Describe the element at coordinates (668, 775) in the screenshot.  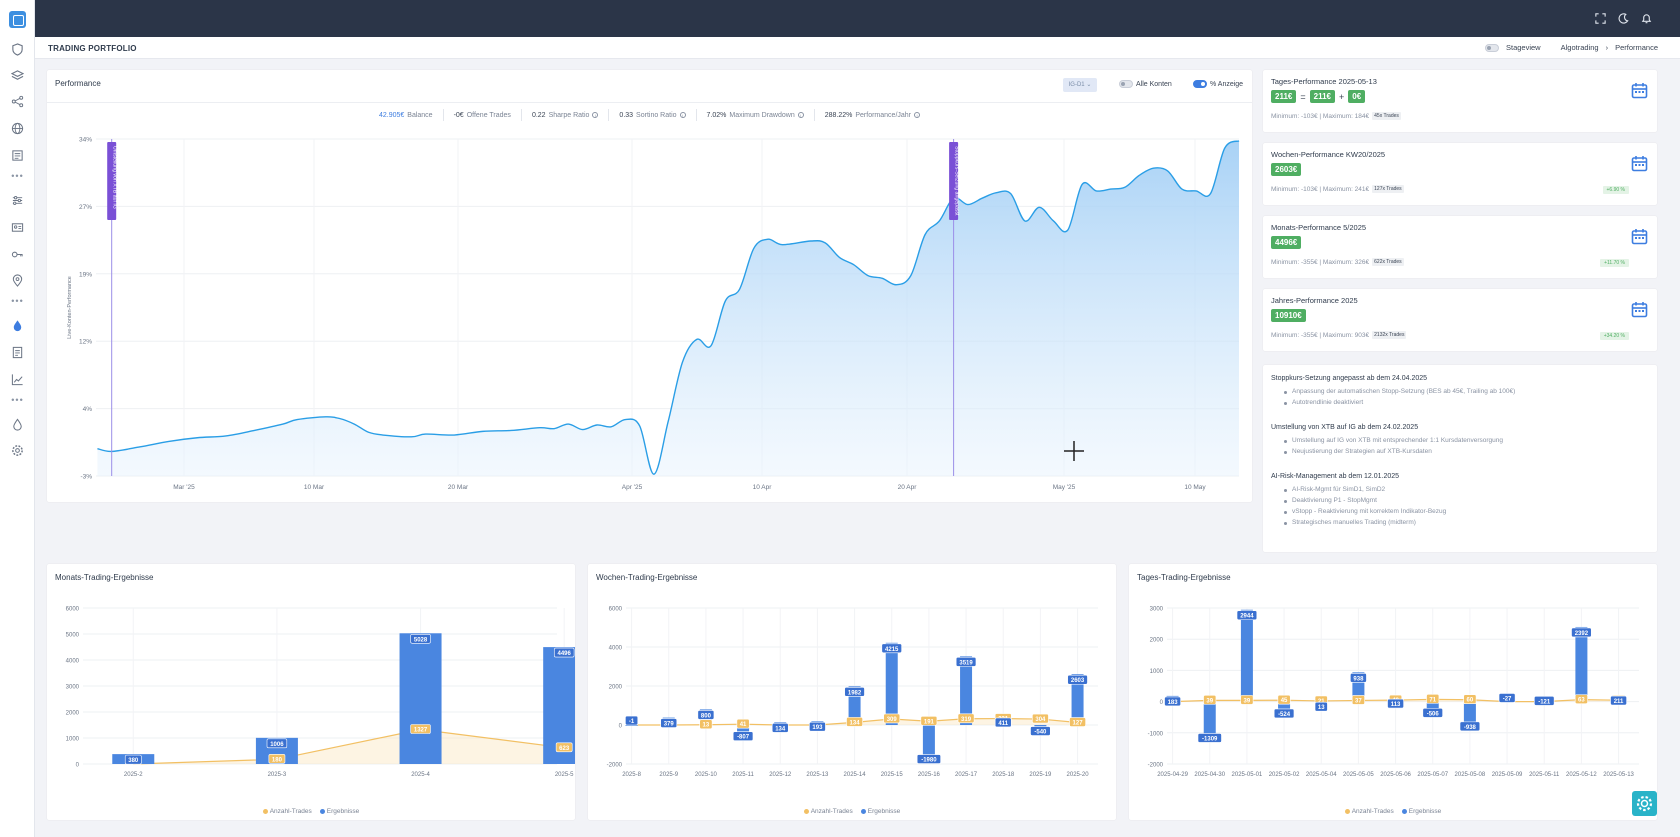
I see `x-tick-label: 2025-9` at that location.